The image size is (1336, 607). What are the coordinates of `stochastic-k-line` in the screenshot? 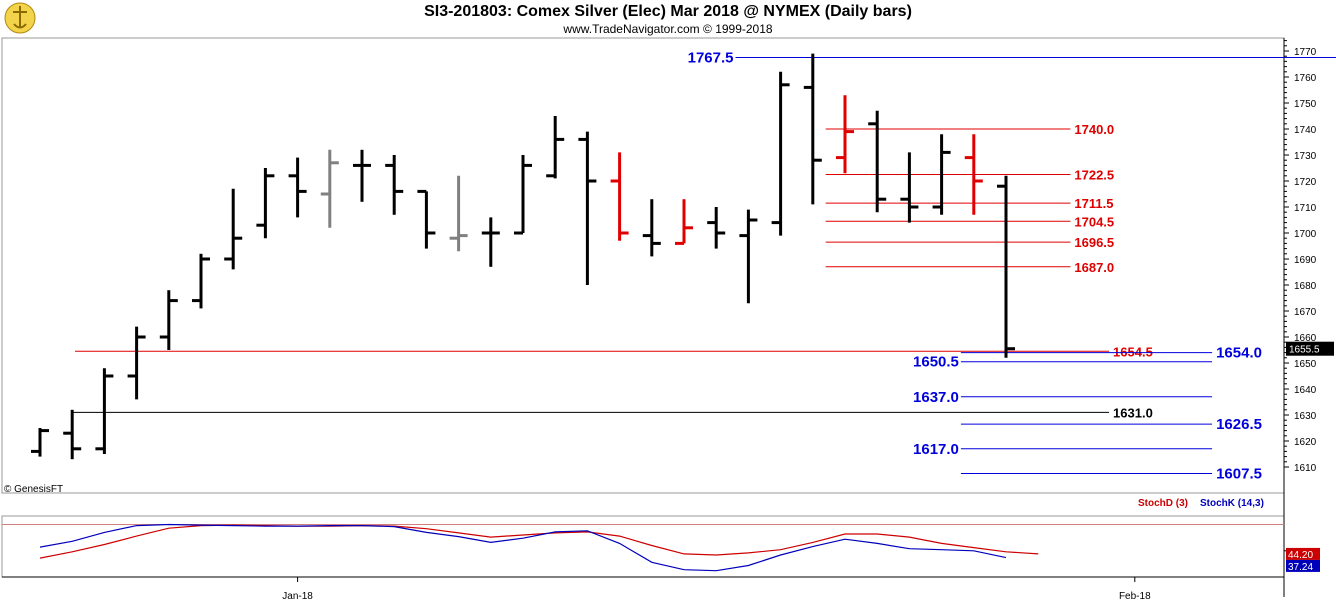 It's located at (523, 547).